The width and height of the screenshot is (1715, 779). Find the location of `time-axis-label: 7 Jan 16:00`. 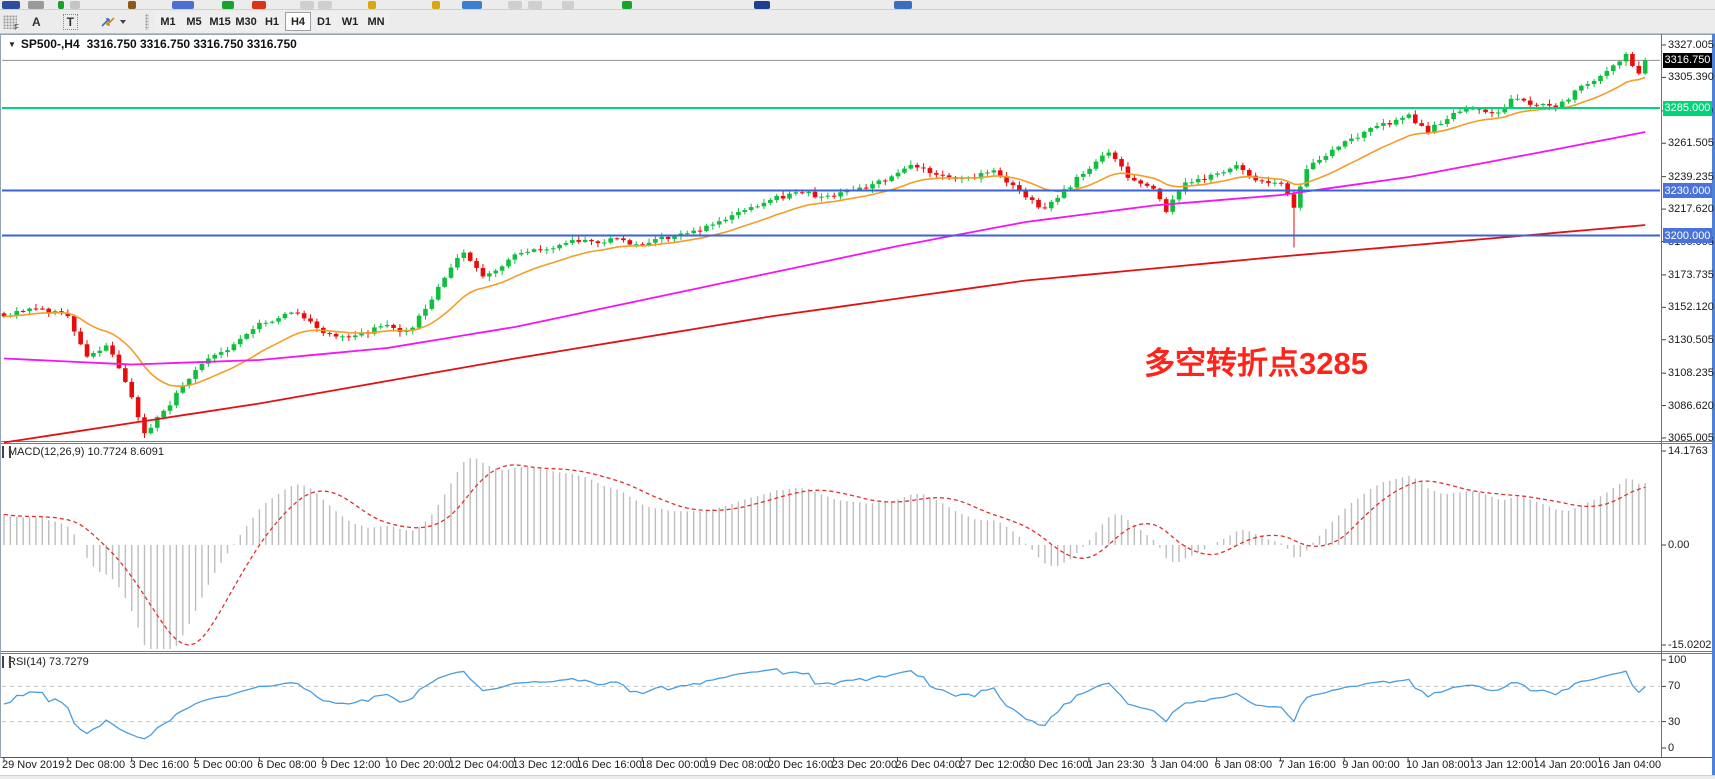

time-axis-label: 7 Jan 16:00 is located at coordinates (1307, 765).